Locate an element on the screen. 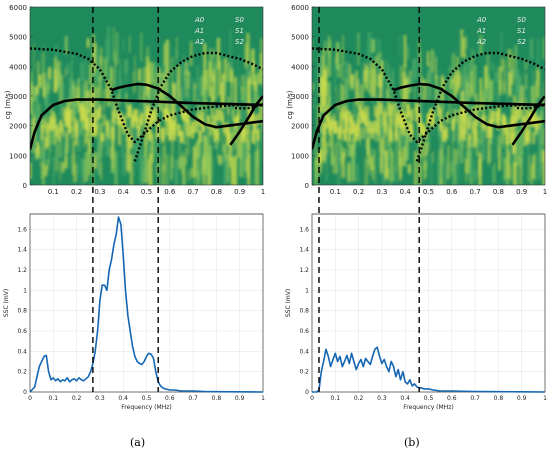 This screenshot has height=459, width=550. ssc-xtick-label: 0.2 is located at coordinates (77, 398).